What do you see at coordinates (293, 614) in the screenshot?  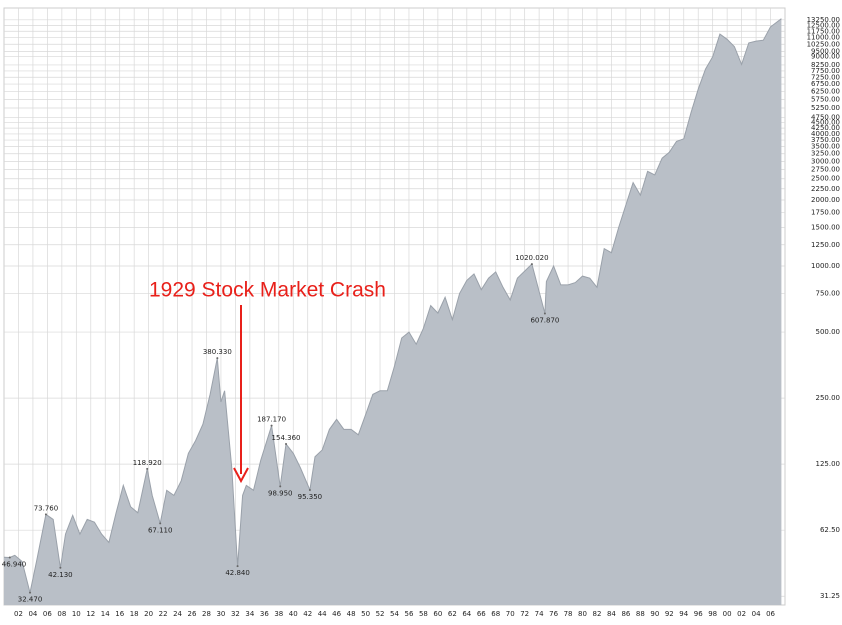 I see `x-tick-label: 40` at bounding box center [293, 614].